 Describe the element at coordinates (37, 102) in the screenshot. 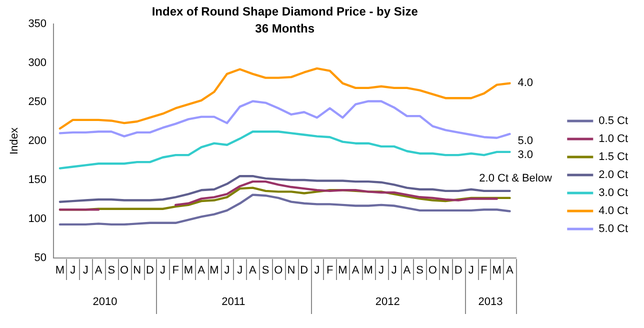

I see `y-tick-label: 250` at that location.